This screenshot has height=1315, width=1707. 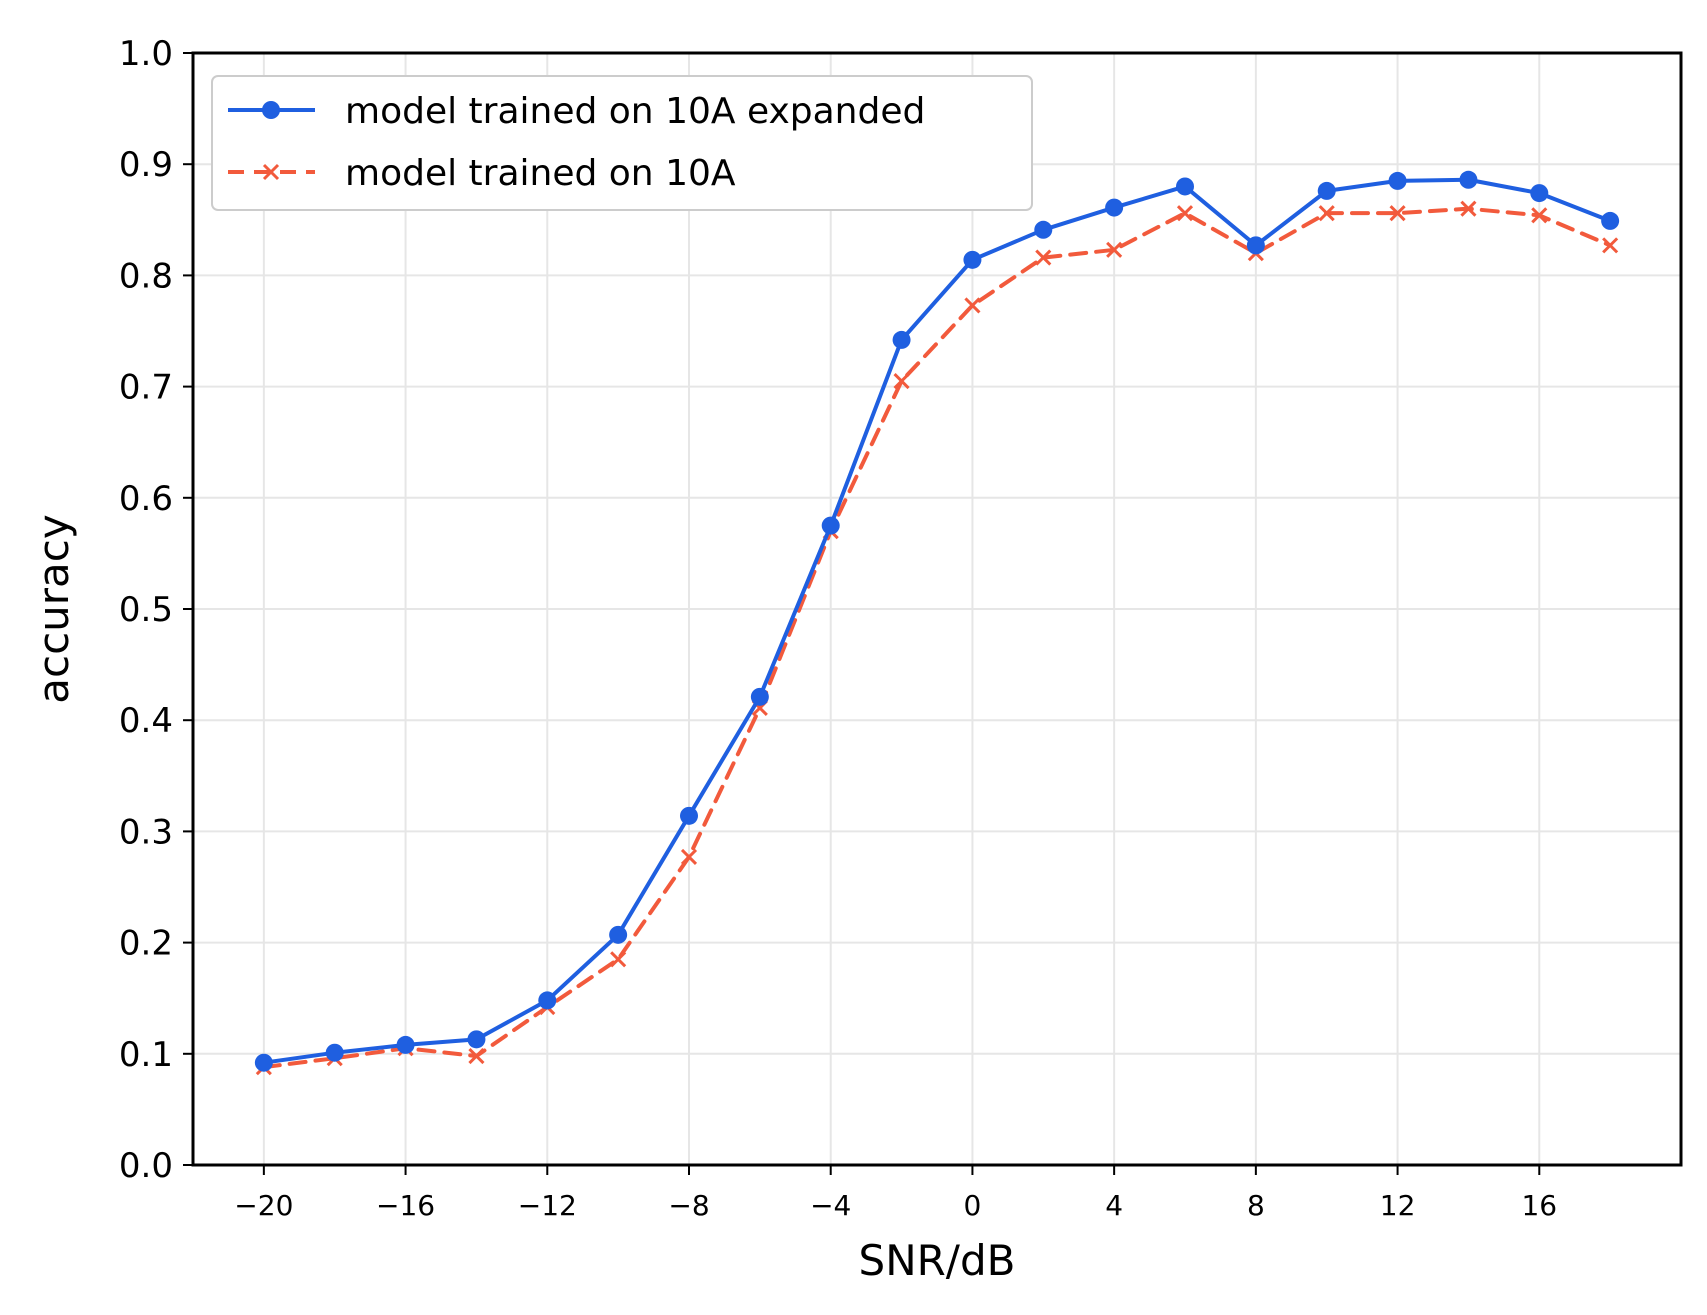 I want to click on y-tick-label: 0.6, so click(x=146, y=499).